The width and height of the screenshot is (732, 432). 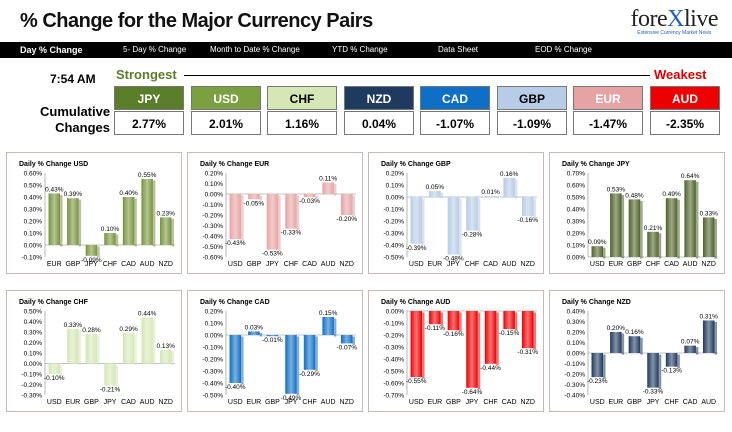 I want to click on data-label: 0.28%, so click(x=91, y=330).